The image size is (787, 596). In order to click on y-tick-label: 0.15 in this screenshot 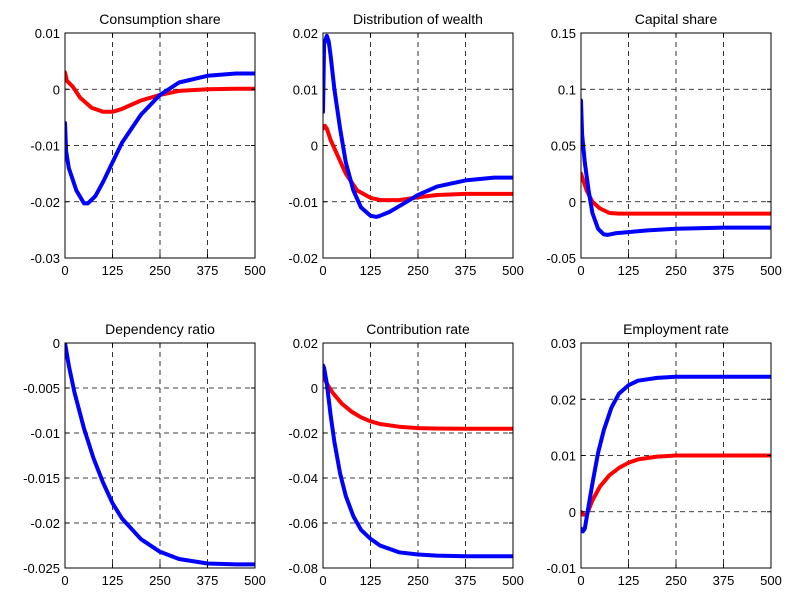, I will do `click(563, 33)`.